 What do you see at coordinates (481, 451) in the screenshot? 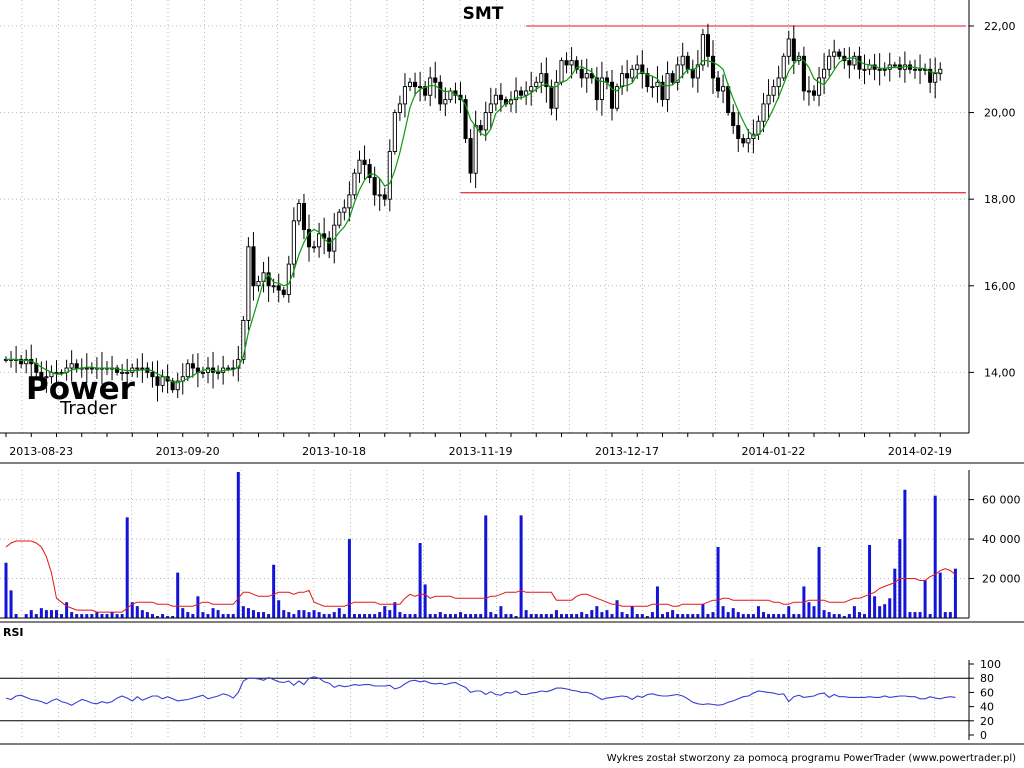
I see `date-tick-label: 2013-11-19` at bounding box center [481, 451].